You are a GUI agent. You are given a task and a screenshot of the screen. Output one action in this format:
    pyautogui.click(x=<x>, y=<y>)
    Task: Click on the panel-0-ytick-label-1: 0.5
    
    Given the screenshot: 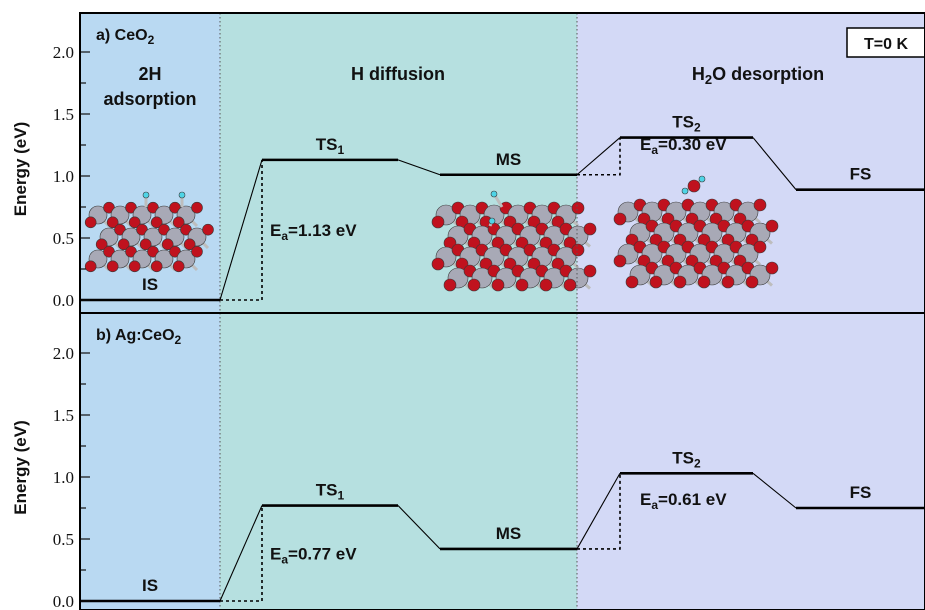 What is the action you would take?
    pyautogui.click(x=63, y=238)
    